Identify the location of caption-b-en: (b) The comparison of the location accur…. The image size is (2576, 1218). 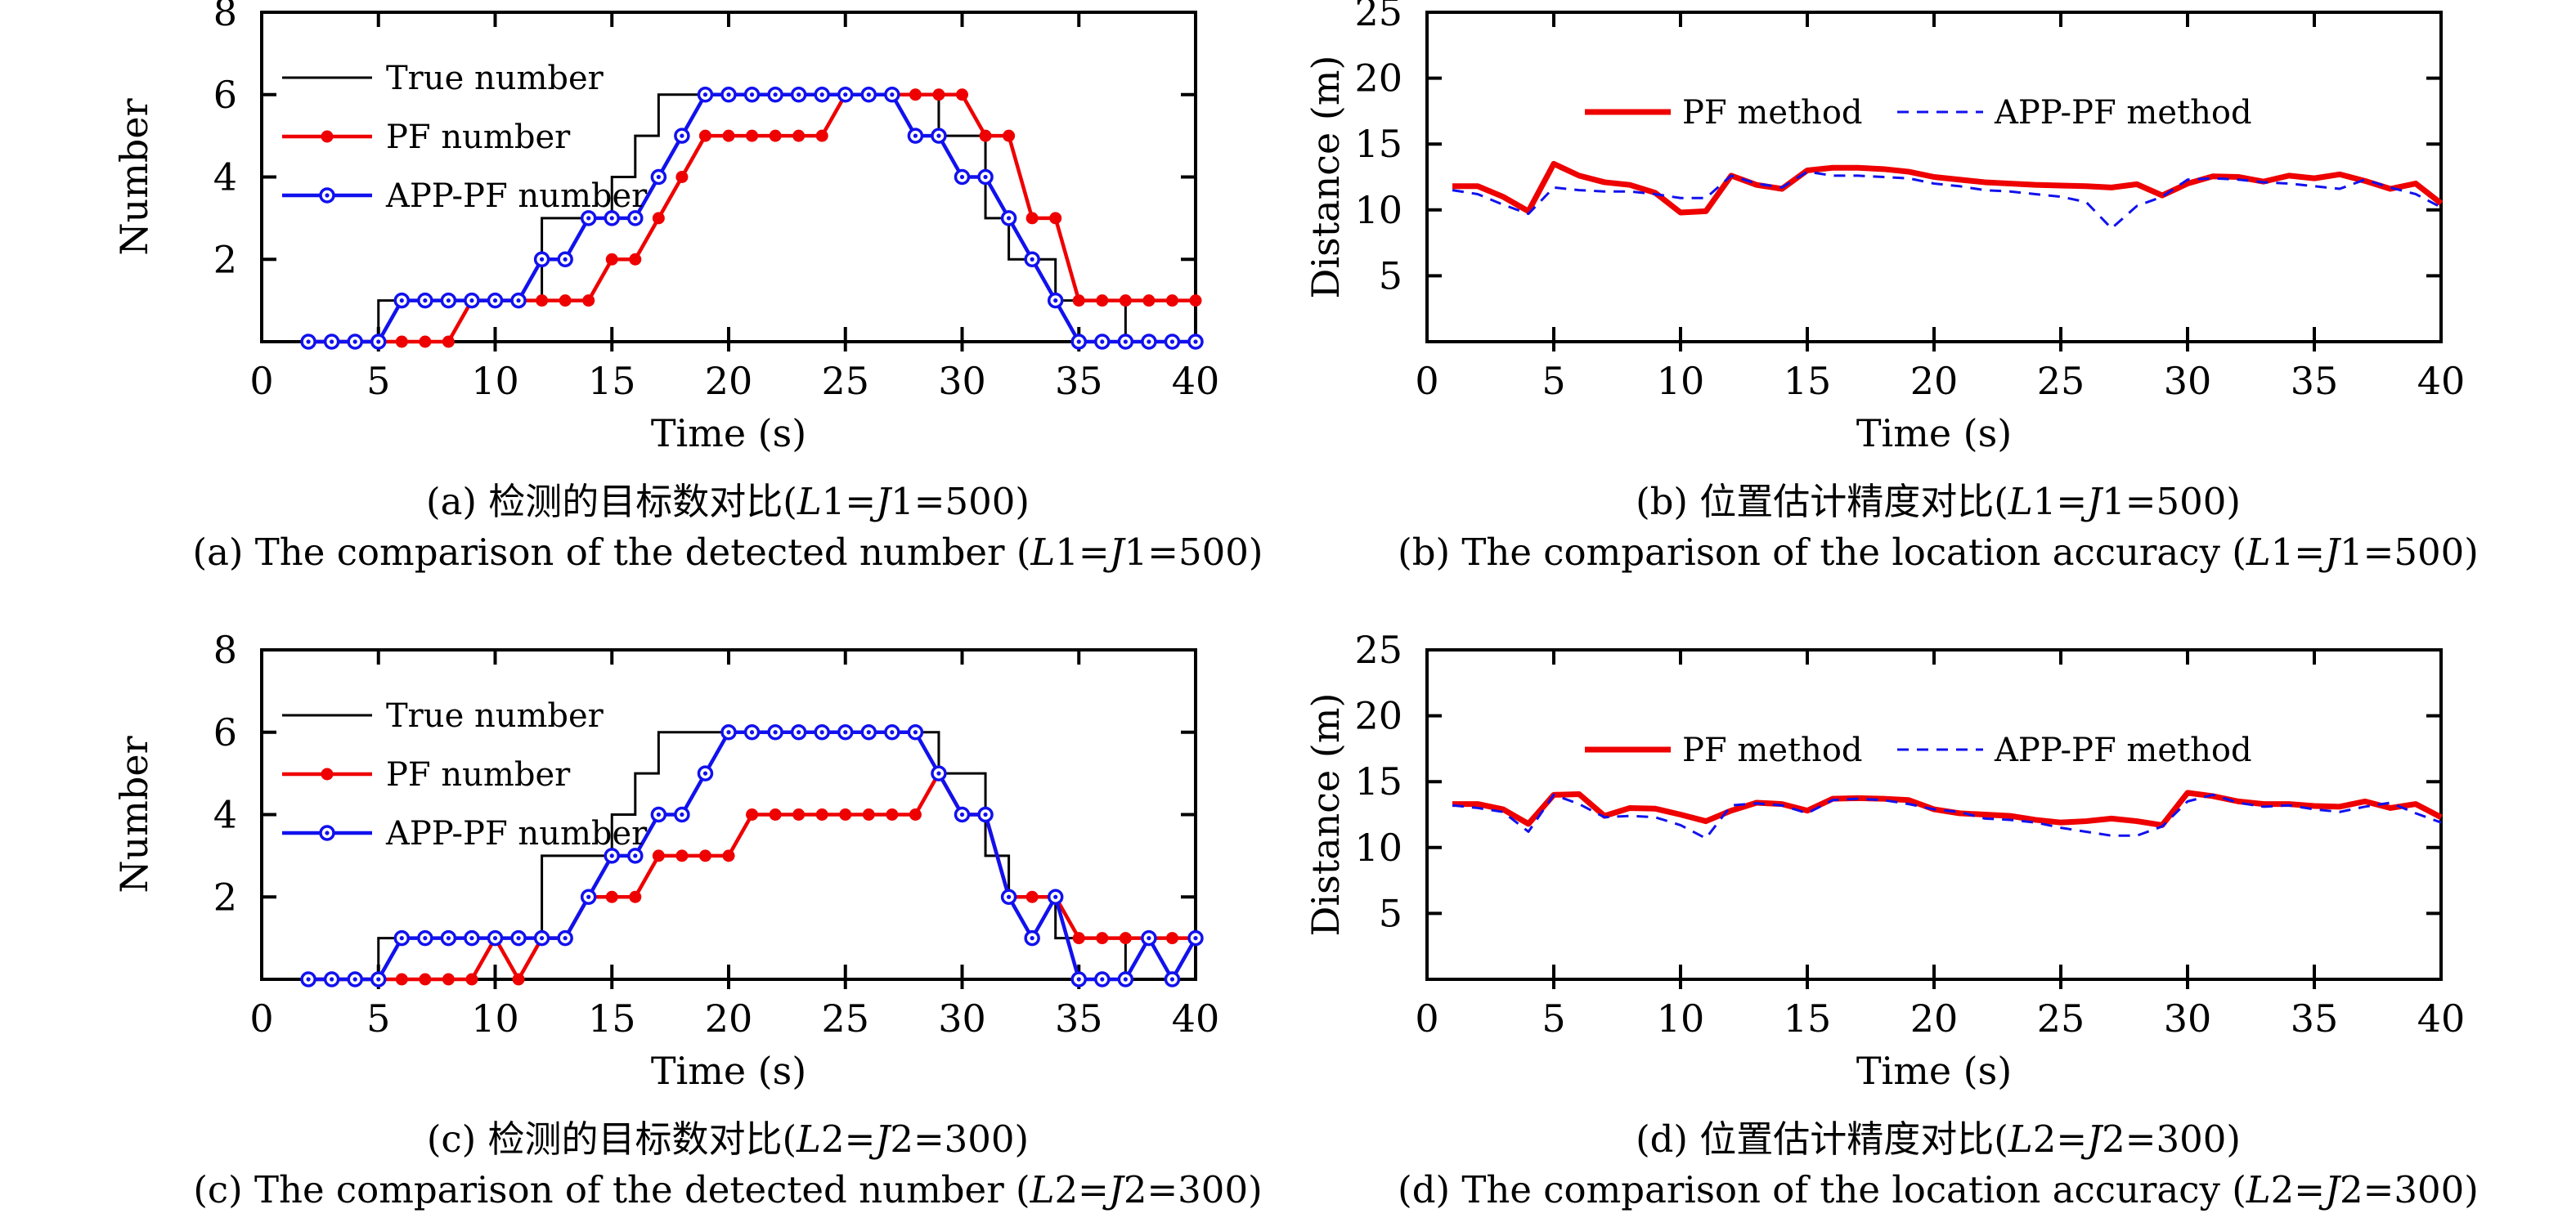
(1939, 552).